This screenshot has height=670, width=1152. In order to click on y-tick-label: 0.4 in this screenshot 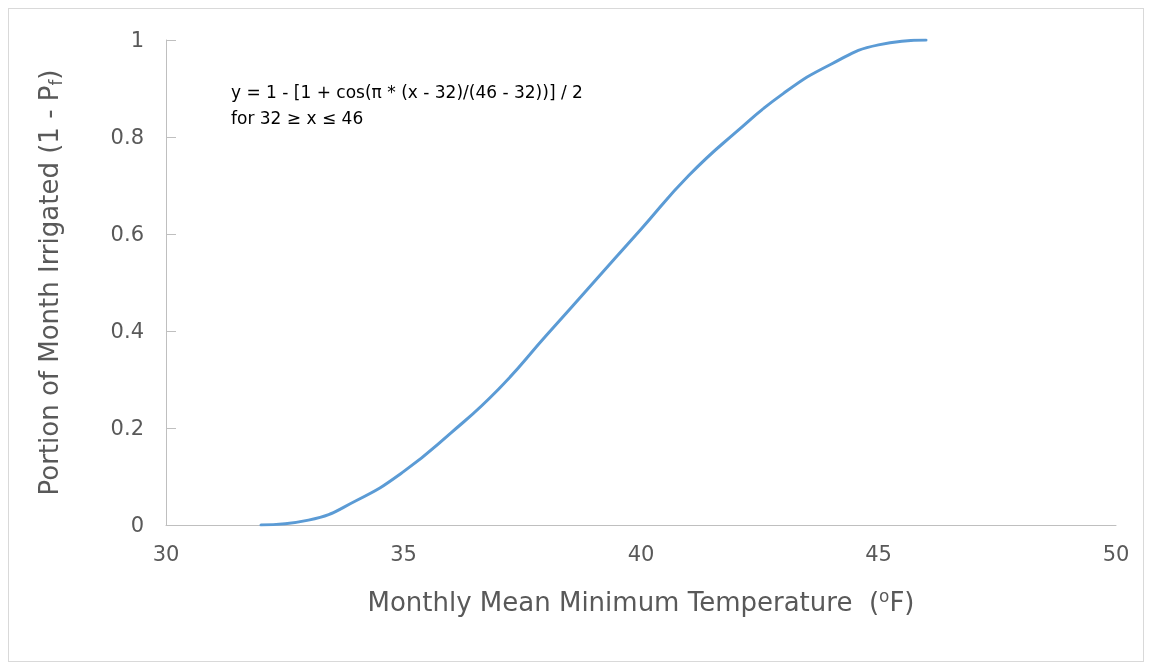, I will do `click(127, 331)`.